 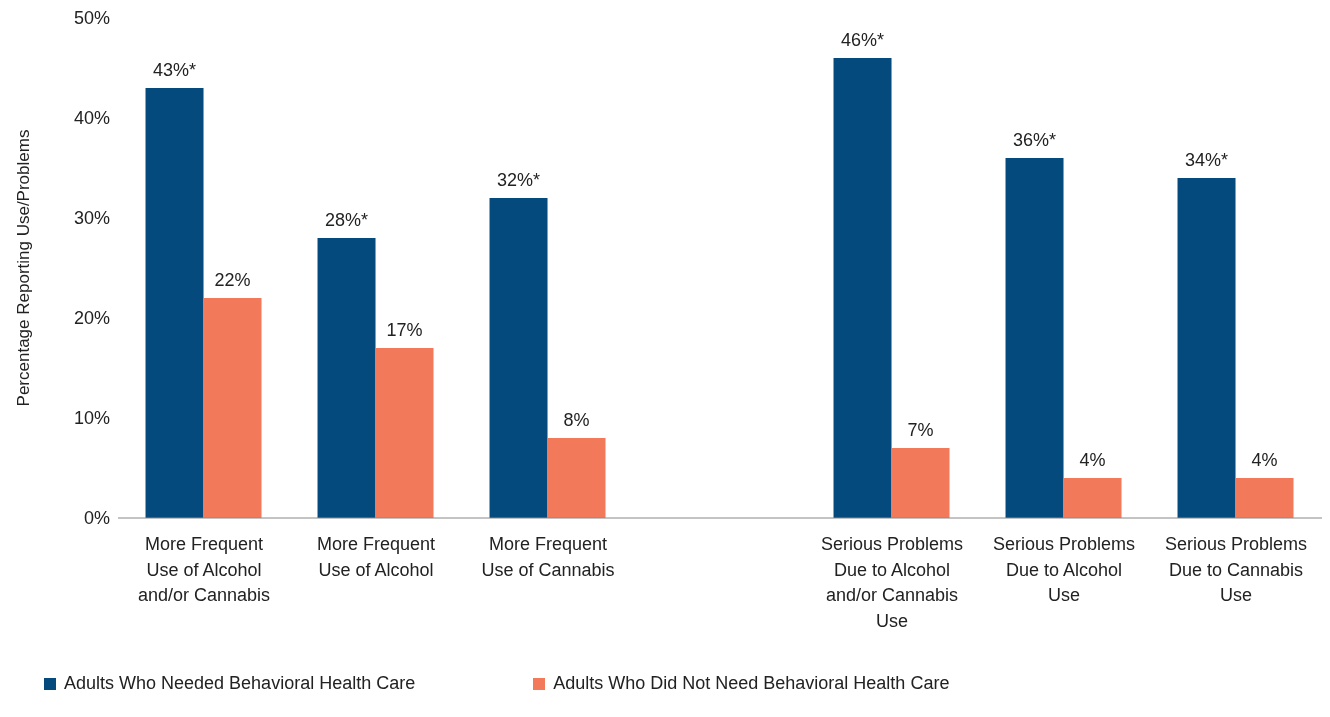 I want to click on x-tick-label: More Frequent Use of Alcohol, so click(x=376, y=557).